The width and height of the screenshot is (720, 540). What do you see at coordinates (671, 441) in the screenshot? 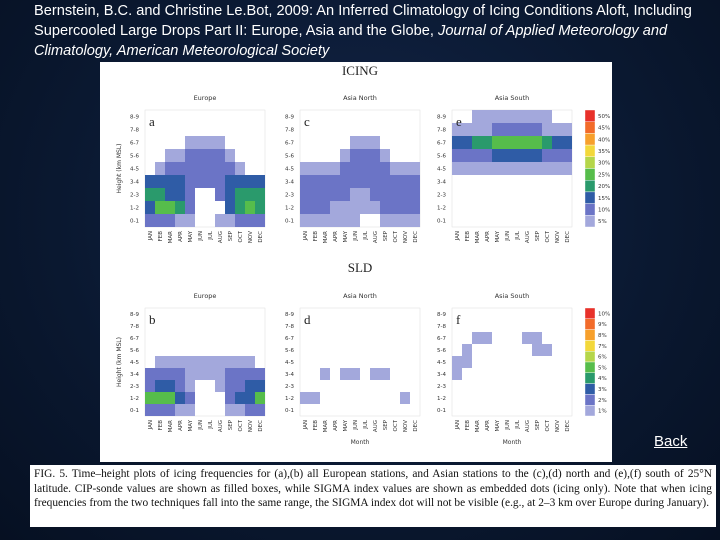
I see `back-link: Back` at bounding box center [671, 441].